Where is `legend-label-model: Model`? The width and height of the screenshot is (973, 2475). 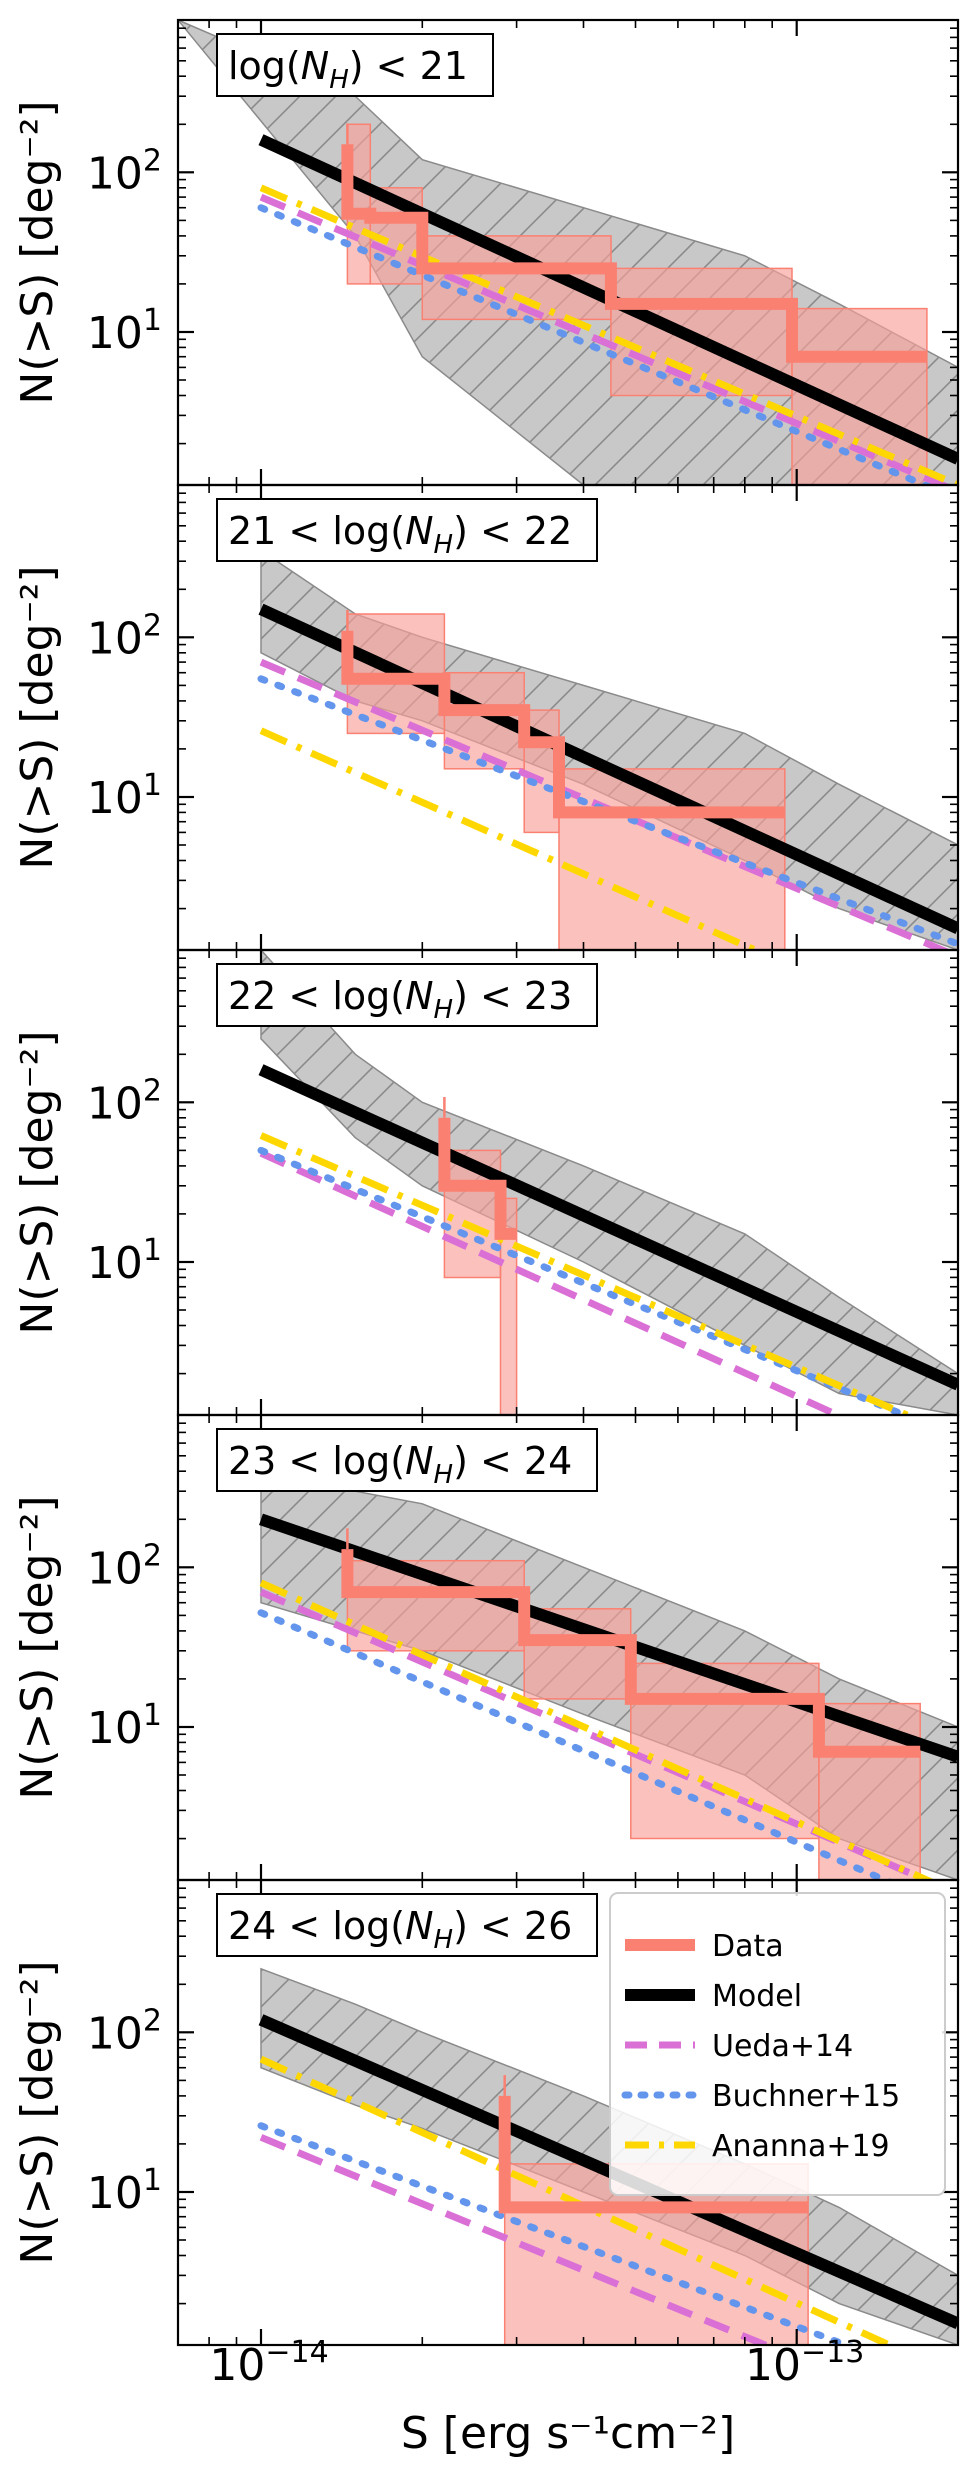
legend-label-model: Model is located at coordinates (757, 1996).